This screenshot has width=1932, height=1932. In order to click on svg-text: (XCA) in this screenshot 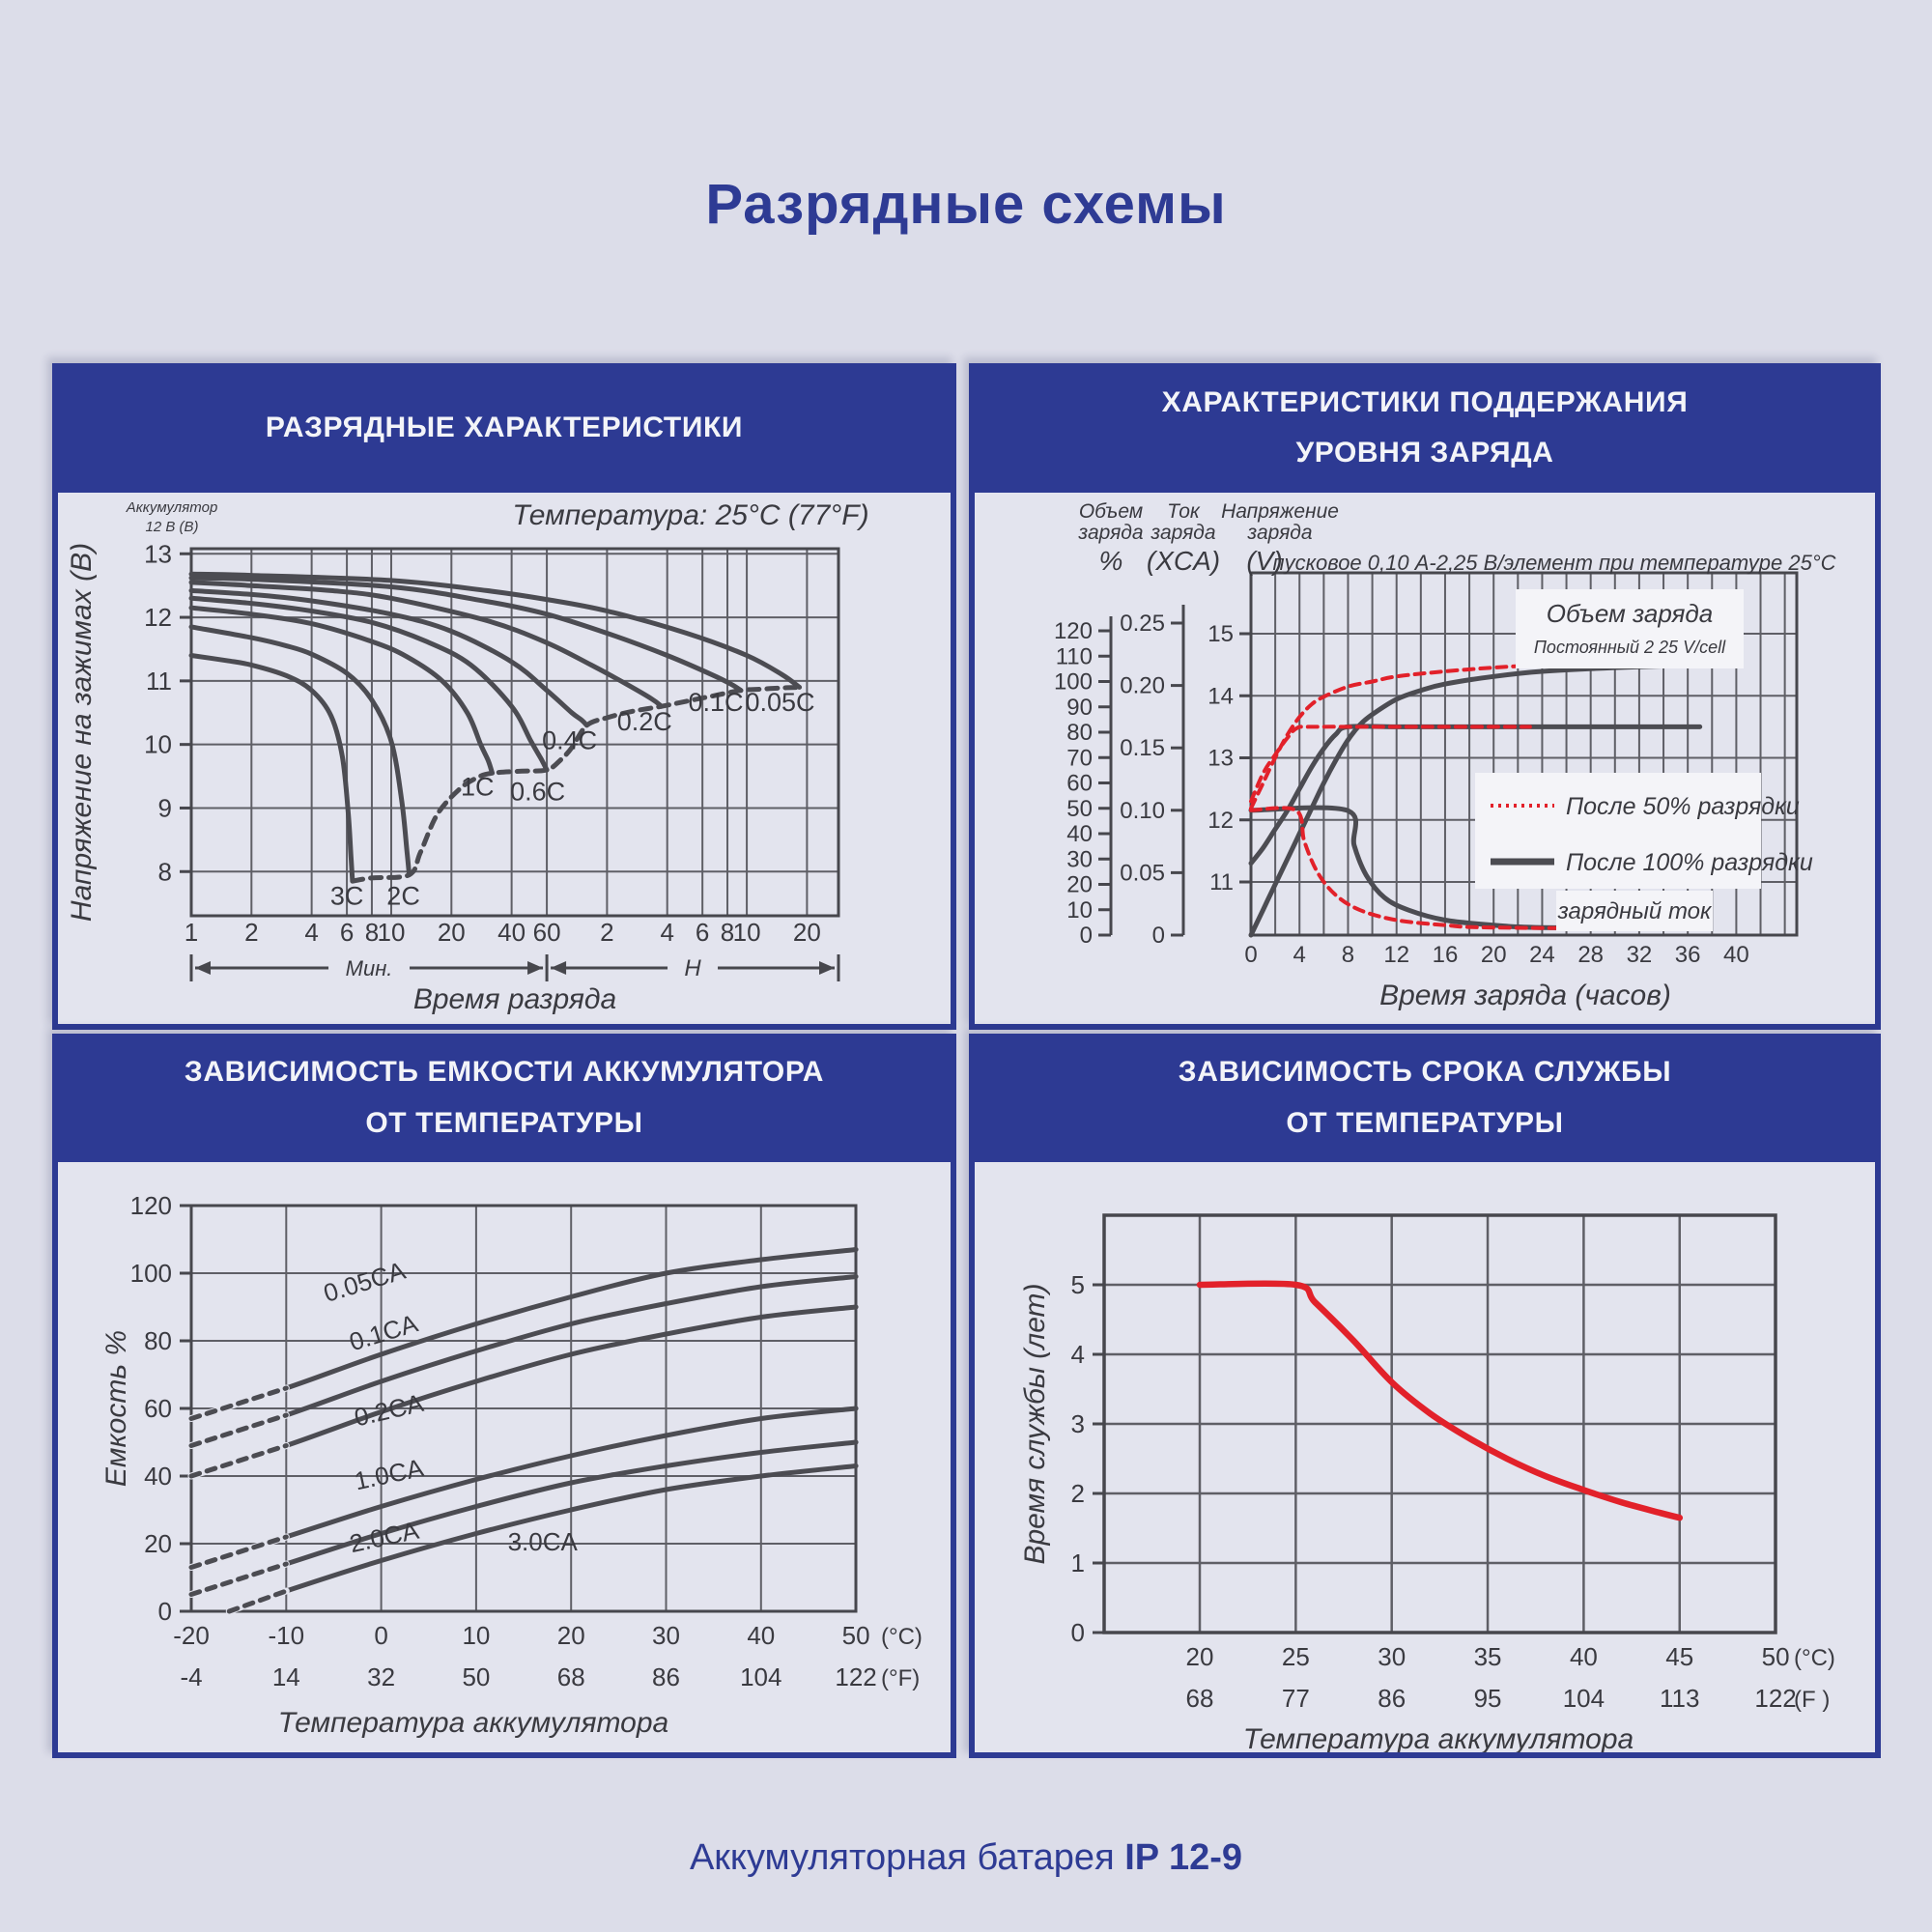, I will do `click(1183, 561)`.